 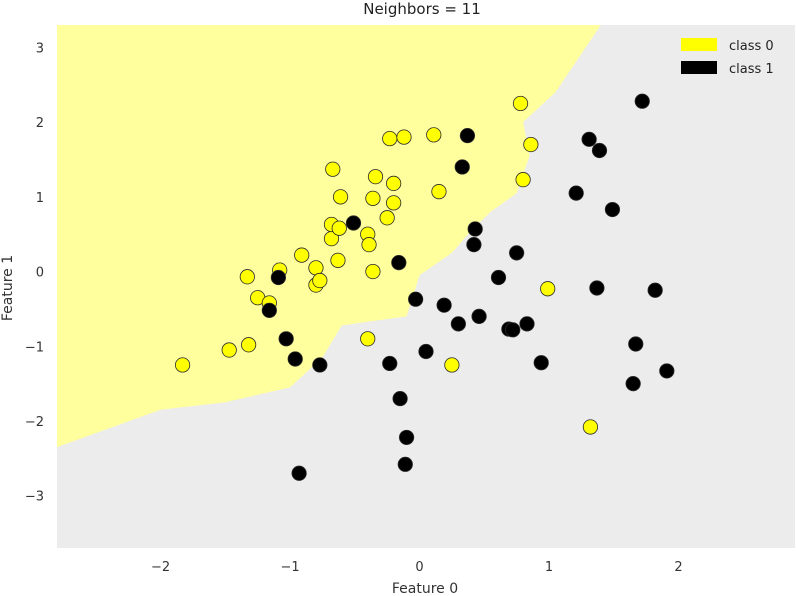 I want to click on x-tick-label: −2, so click(x=160, y=567).